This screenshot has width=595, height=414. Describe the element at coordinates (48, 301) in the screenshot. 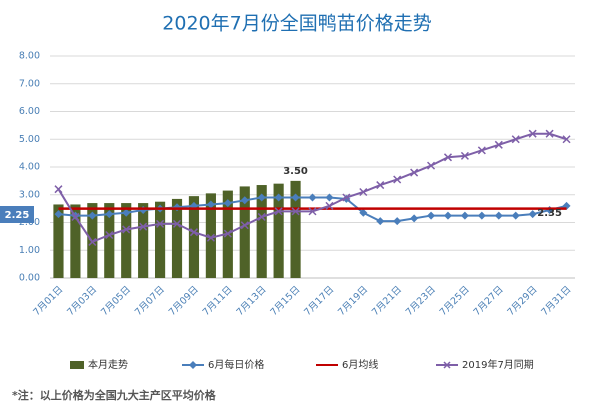

I see `x-tick-label: 7月01日` at that location.